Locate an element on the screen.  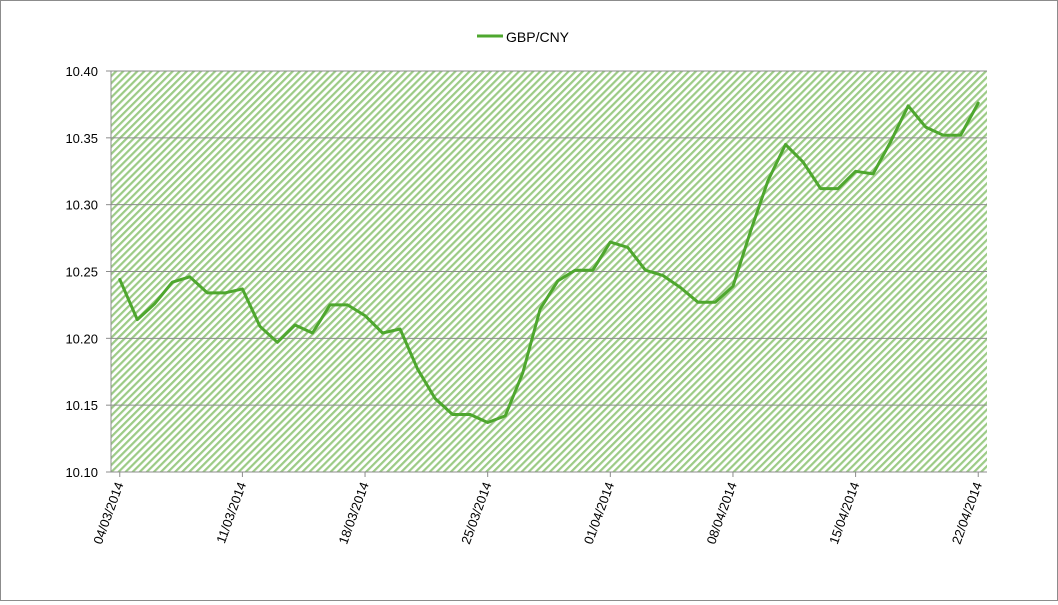
y-tick-label: 10.40 is located at coordinates (81, 71).